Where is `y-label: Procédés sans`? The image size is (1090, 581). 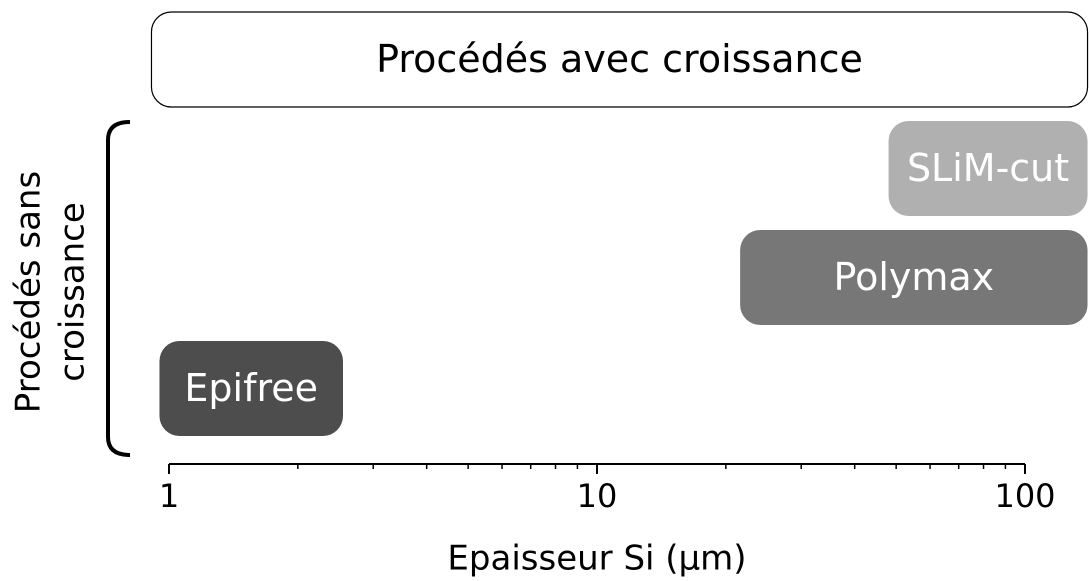 y-label: Procédés sans is located at coordinates (29, 292).